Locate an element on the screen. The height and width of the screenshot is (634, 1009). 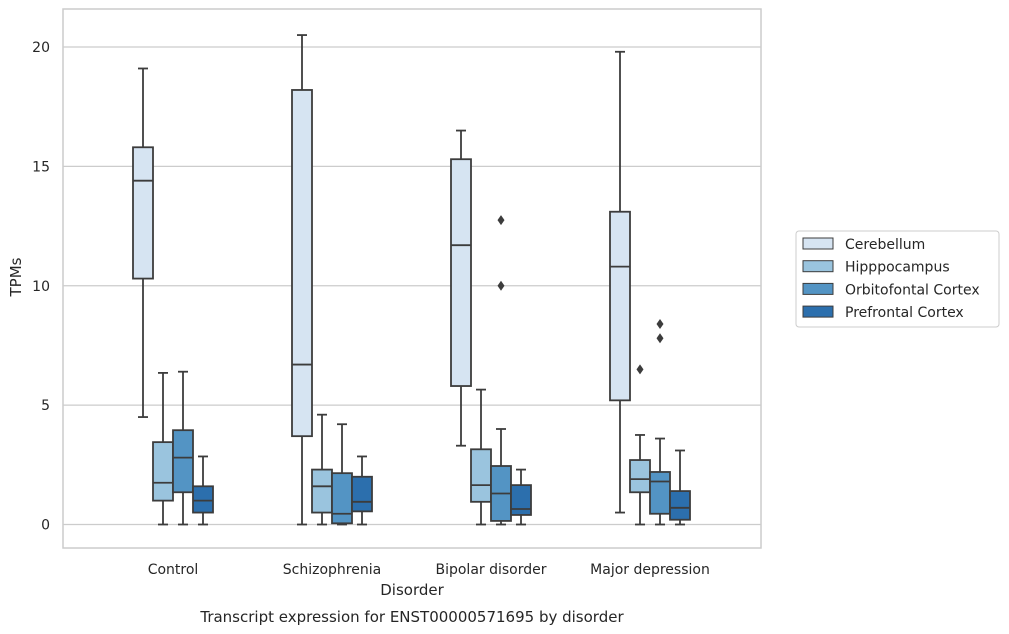
y-tick-label: 5 is located at coordinates (45, 406).